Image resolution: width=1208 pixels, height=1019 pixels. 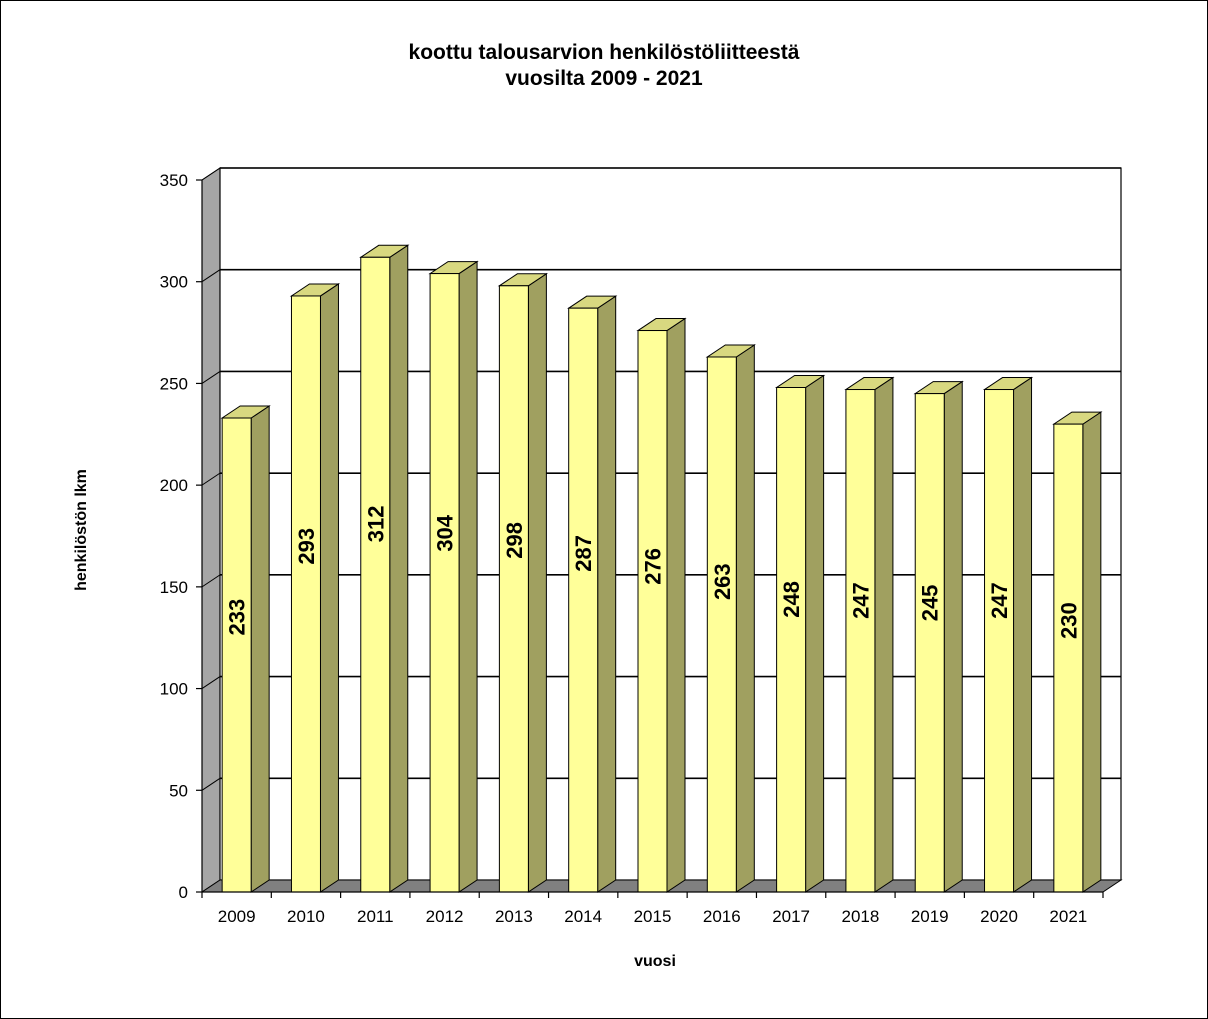 What do you see at coordinates (653, 566) in the screenshot?
I see `data-label: 276` at bounding box center [653, 566].